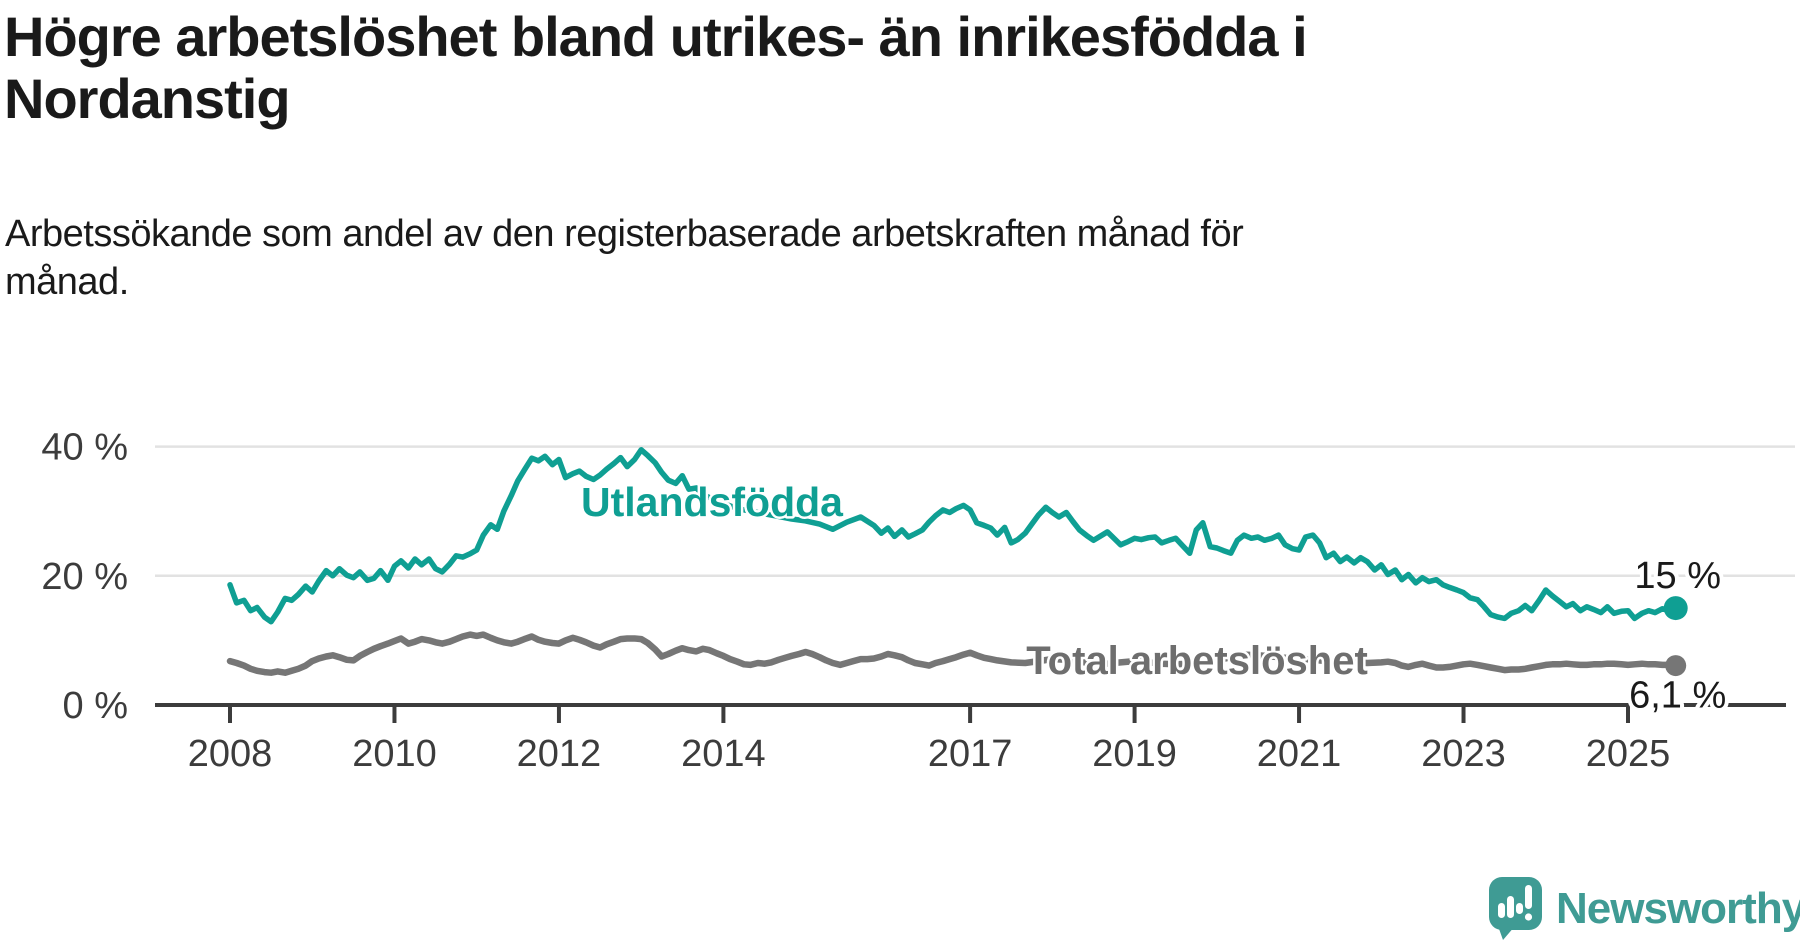 This screenshot has width=1800, height=948. Describe the element at coordinates (147, 98) in the screenshot. I see `page-title-line-2: Nordanstig` at that location.